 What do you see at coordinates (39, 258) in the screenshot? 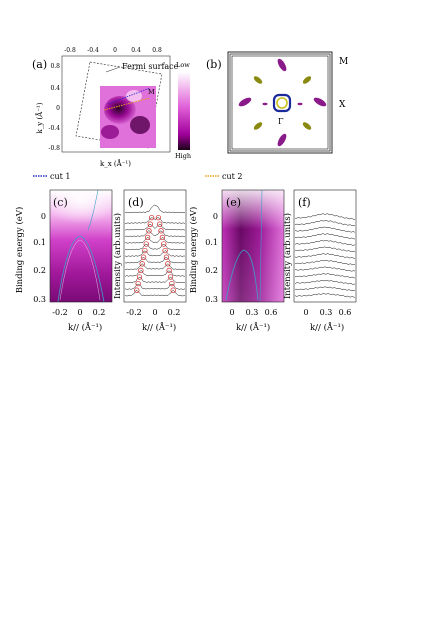
I see `panel-c-y-ticks: 0 0.1 0.2 0.3` at bounding box center [39, 258].